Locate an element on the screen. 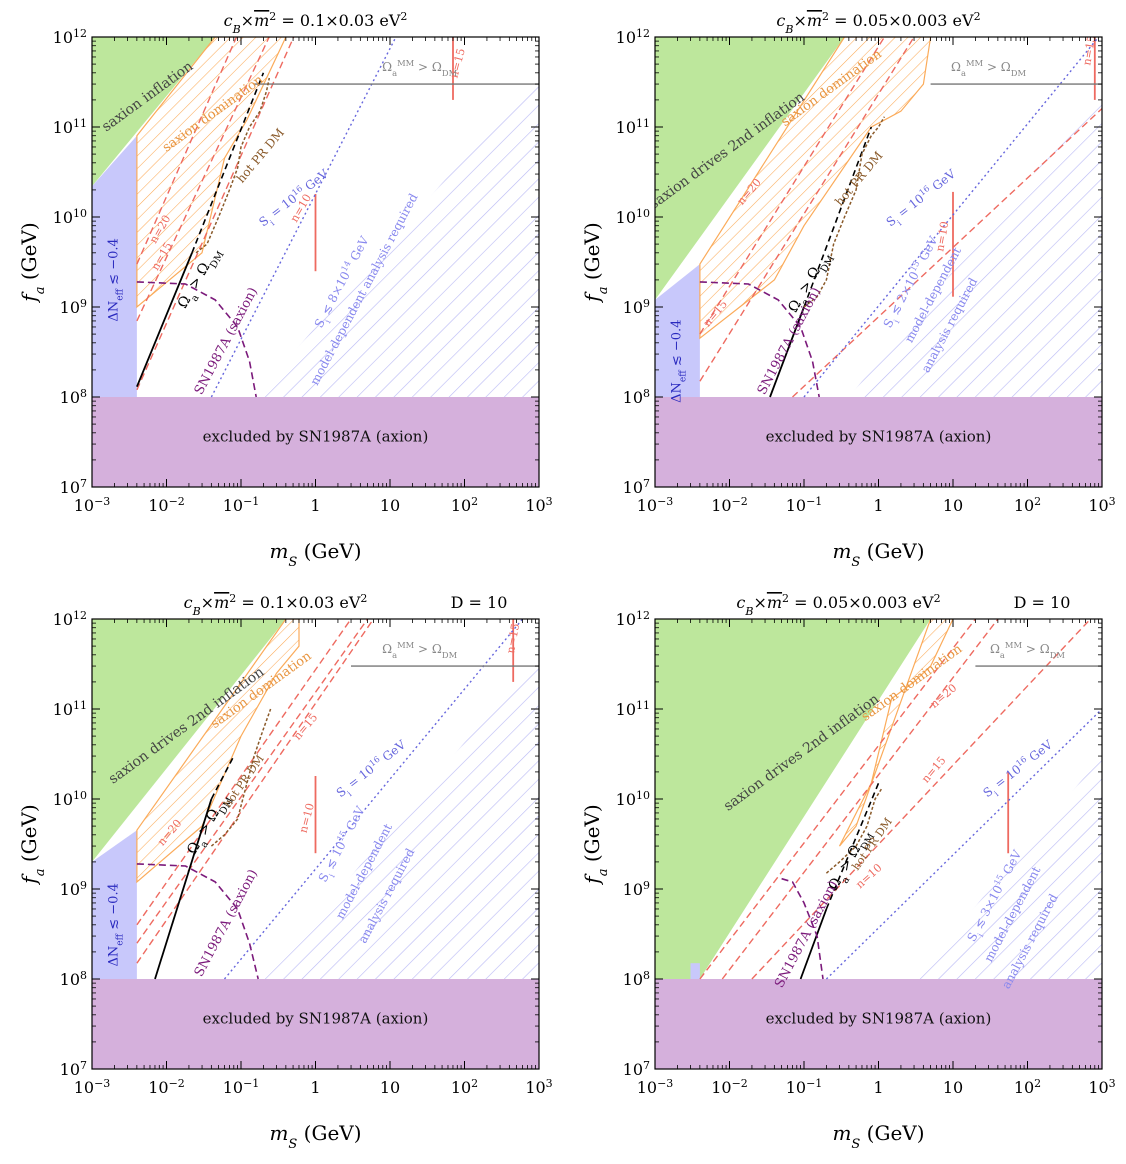 The height and width of the screenshot is (1164, 1126). tick-exponent: 9 is located at coordinates (646, 303).